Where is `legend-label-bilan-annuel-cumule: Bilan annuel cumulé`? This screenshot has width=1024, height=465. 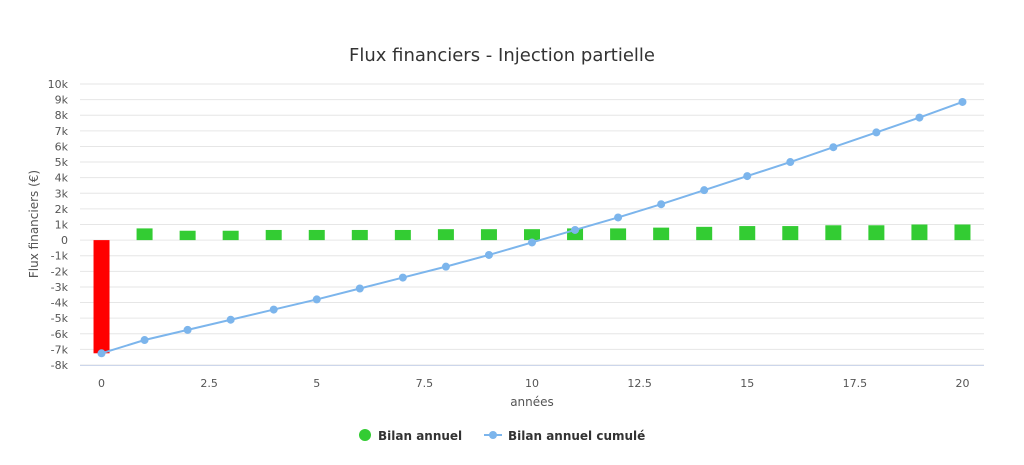 legend-label-bilan-annuel-cumule: Bilan annuel cumulé is located at coordinates (576, 436).